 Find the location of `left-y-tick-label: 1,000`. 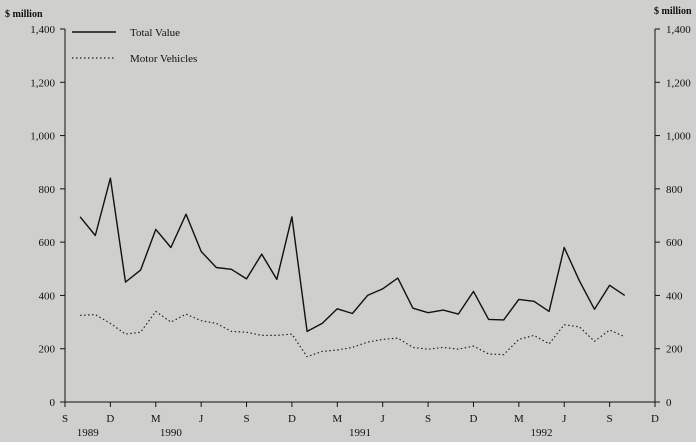

left-y-tick-label: 1,000 is located at coordinates (42, 137).